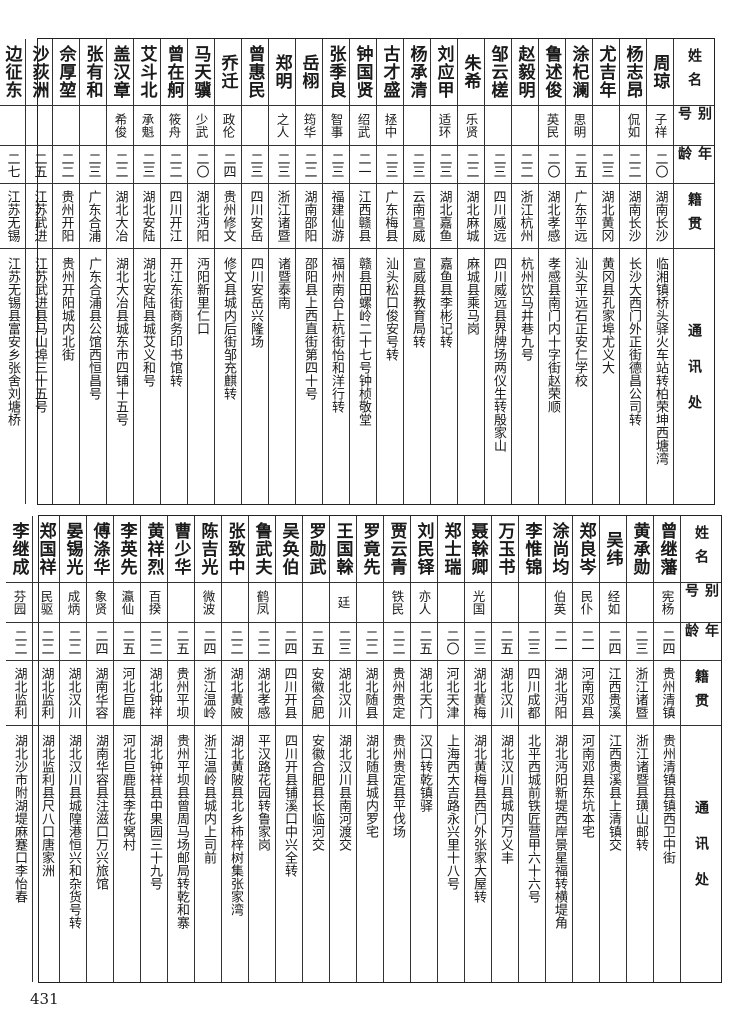 Image resolution: width=746 pixels, height=1024 pixels. What do you see at coordinates (147, 322) in the screenshot?
I see `cell-address: 湖北安陆县城艾义和号` at bounding box center [147, 322].